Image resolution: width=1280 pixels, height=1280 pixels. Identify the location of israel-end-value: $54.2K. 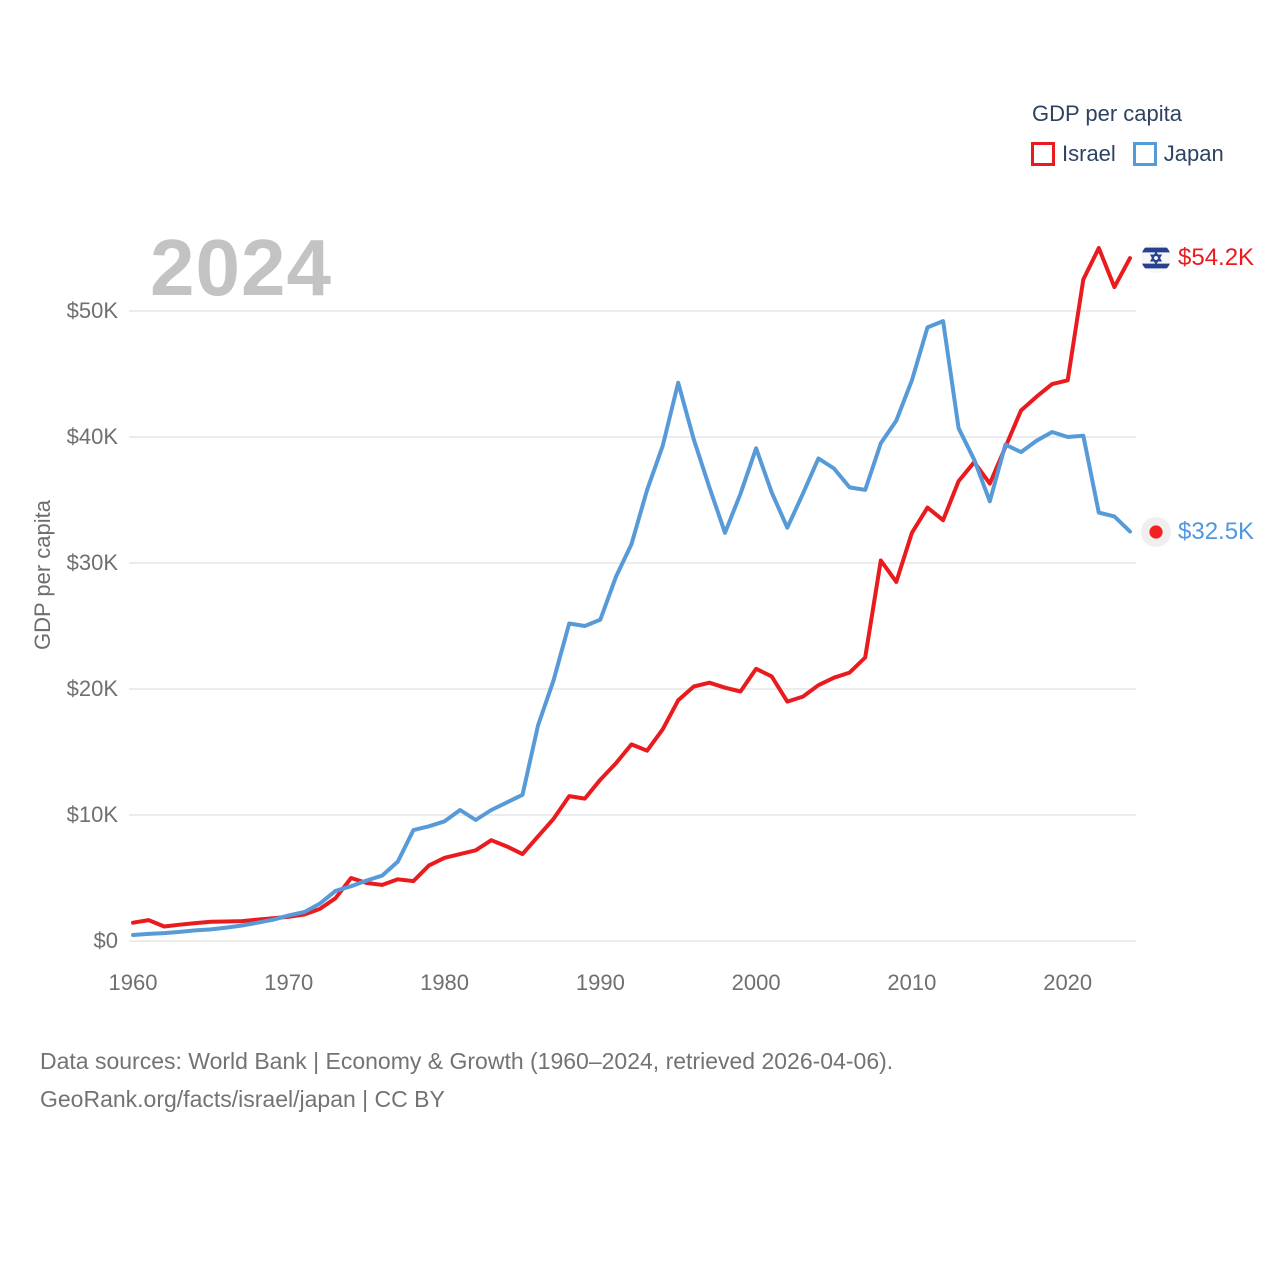
(1216, 258).